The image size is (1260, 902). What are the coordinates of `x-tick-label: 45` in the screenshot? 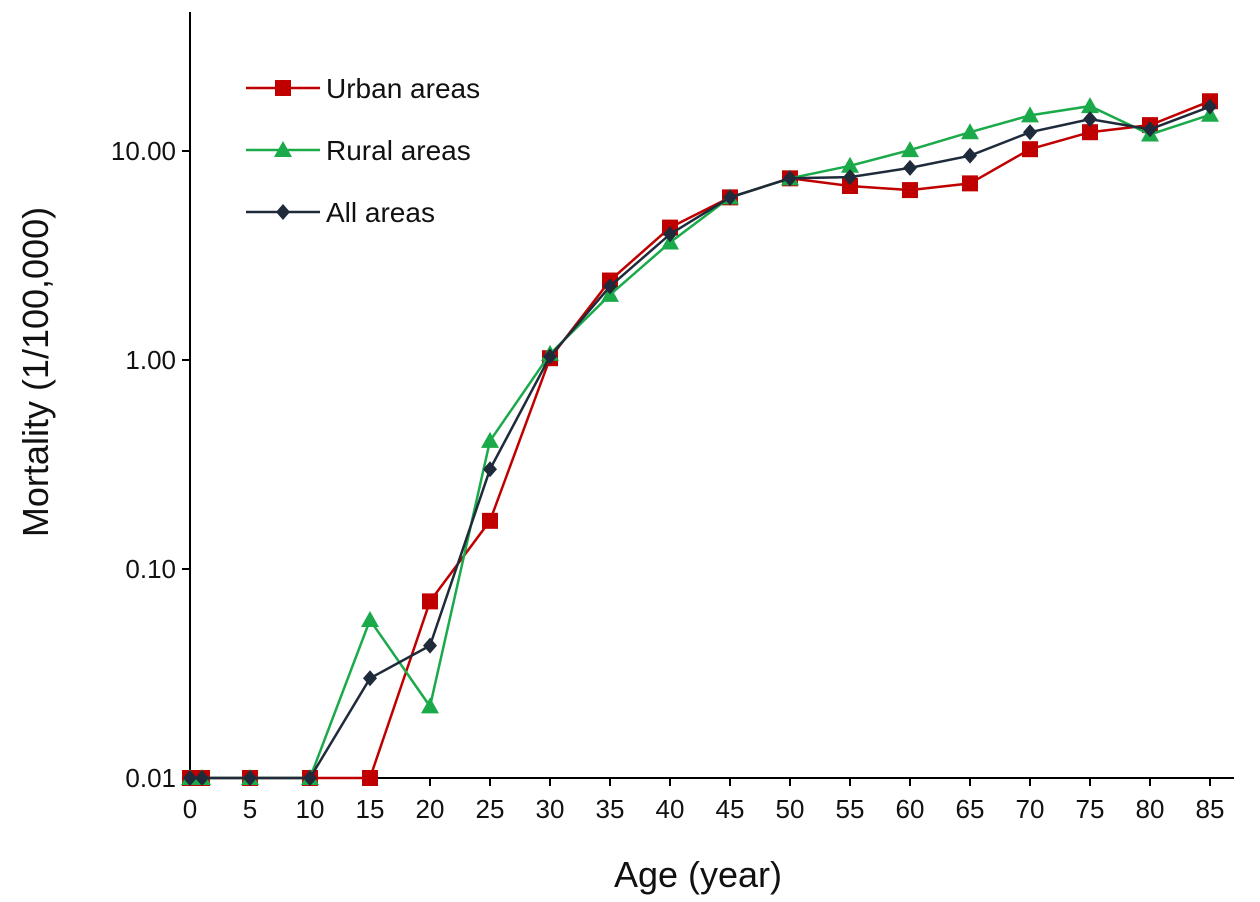 It's located at (730, 809).